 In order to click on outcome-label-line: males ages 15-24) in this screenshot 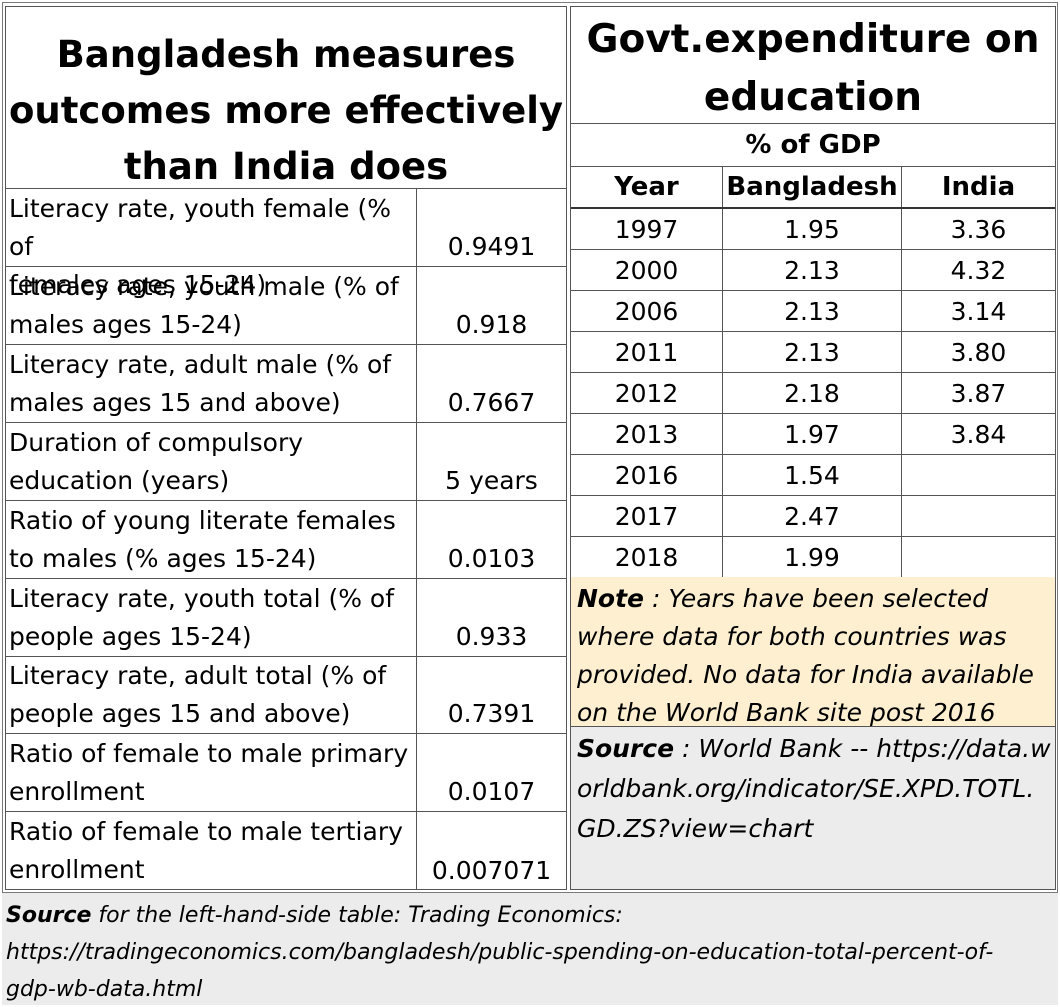, I will do `click(125, 324)`.